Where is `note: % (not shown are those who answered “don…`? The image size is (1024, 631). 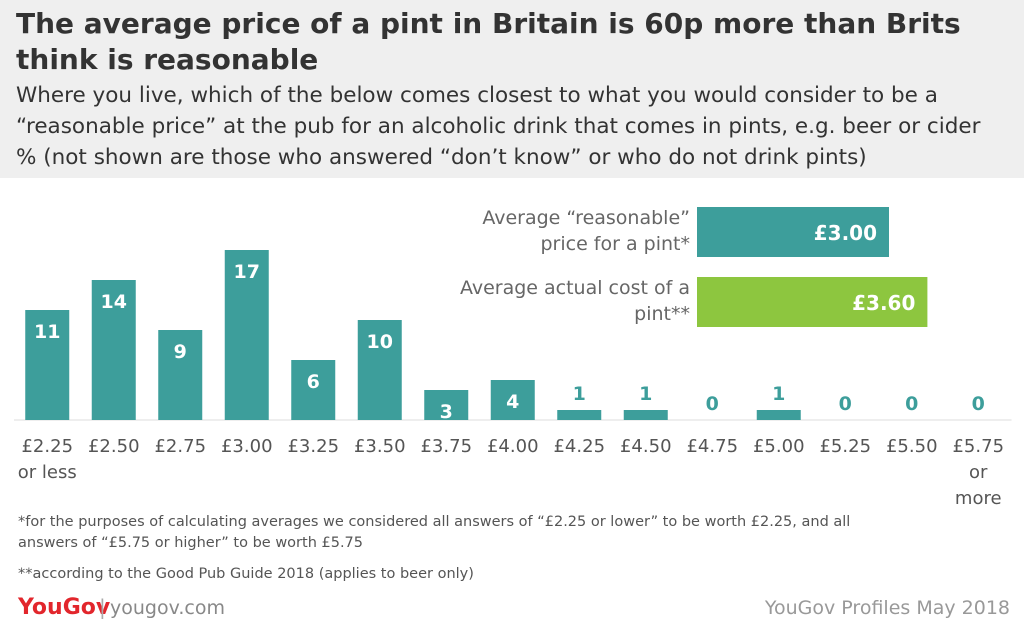 note: % (not shown are those who answered “don… is located at coordinates (441, 157).